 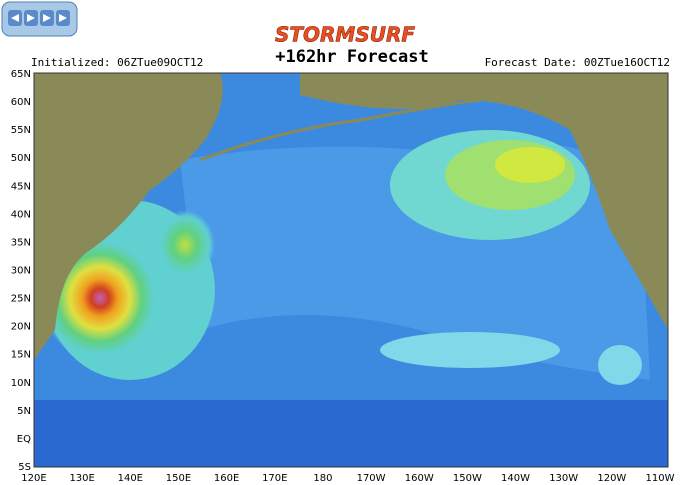 I want to click on lon-label: 120E, so click(x=33, y=478).